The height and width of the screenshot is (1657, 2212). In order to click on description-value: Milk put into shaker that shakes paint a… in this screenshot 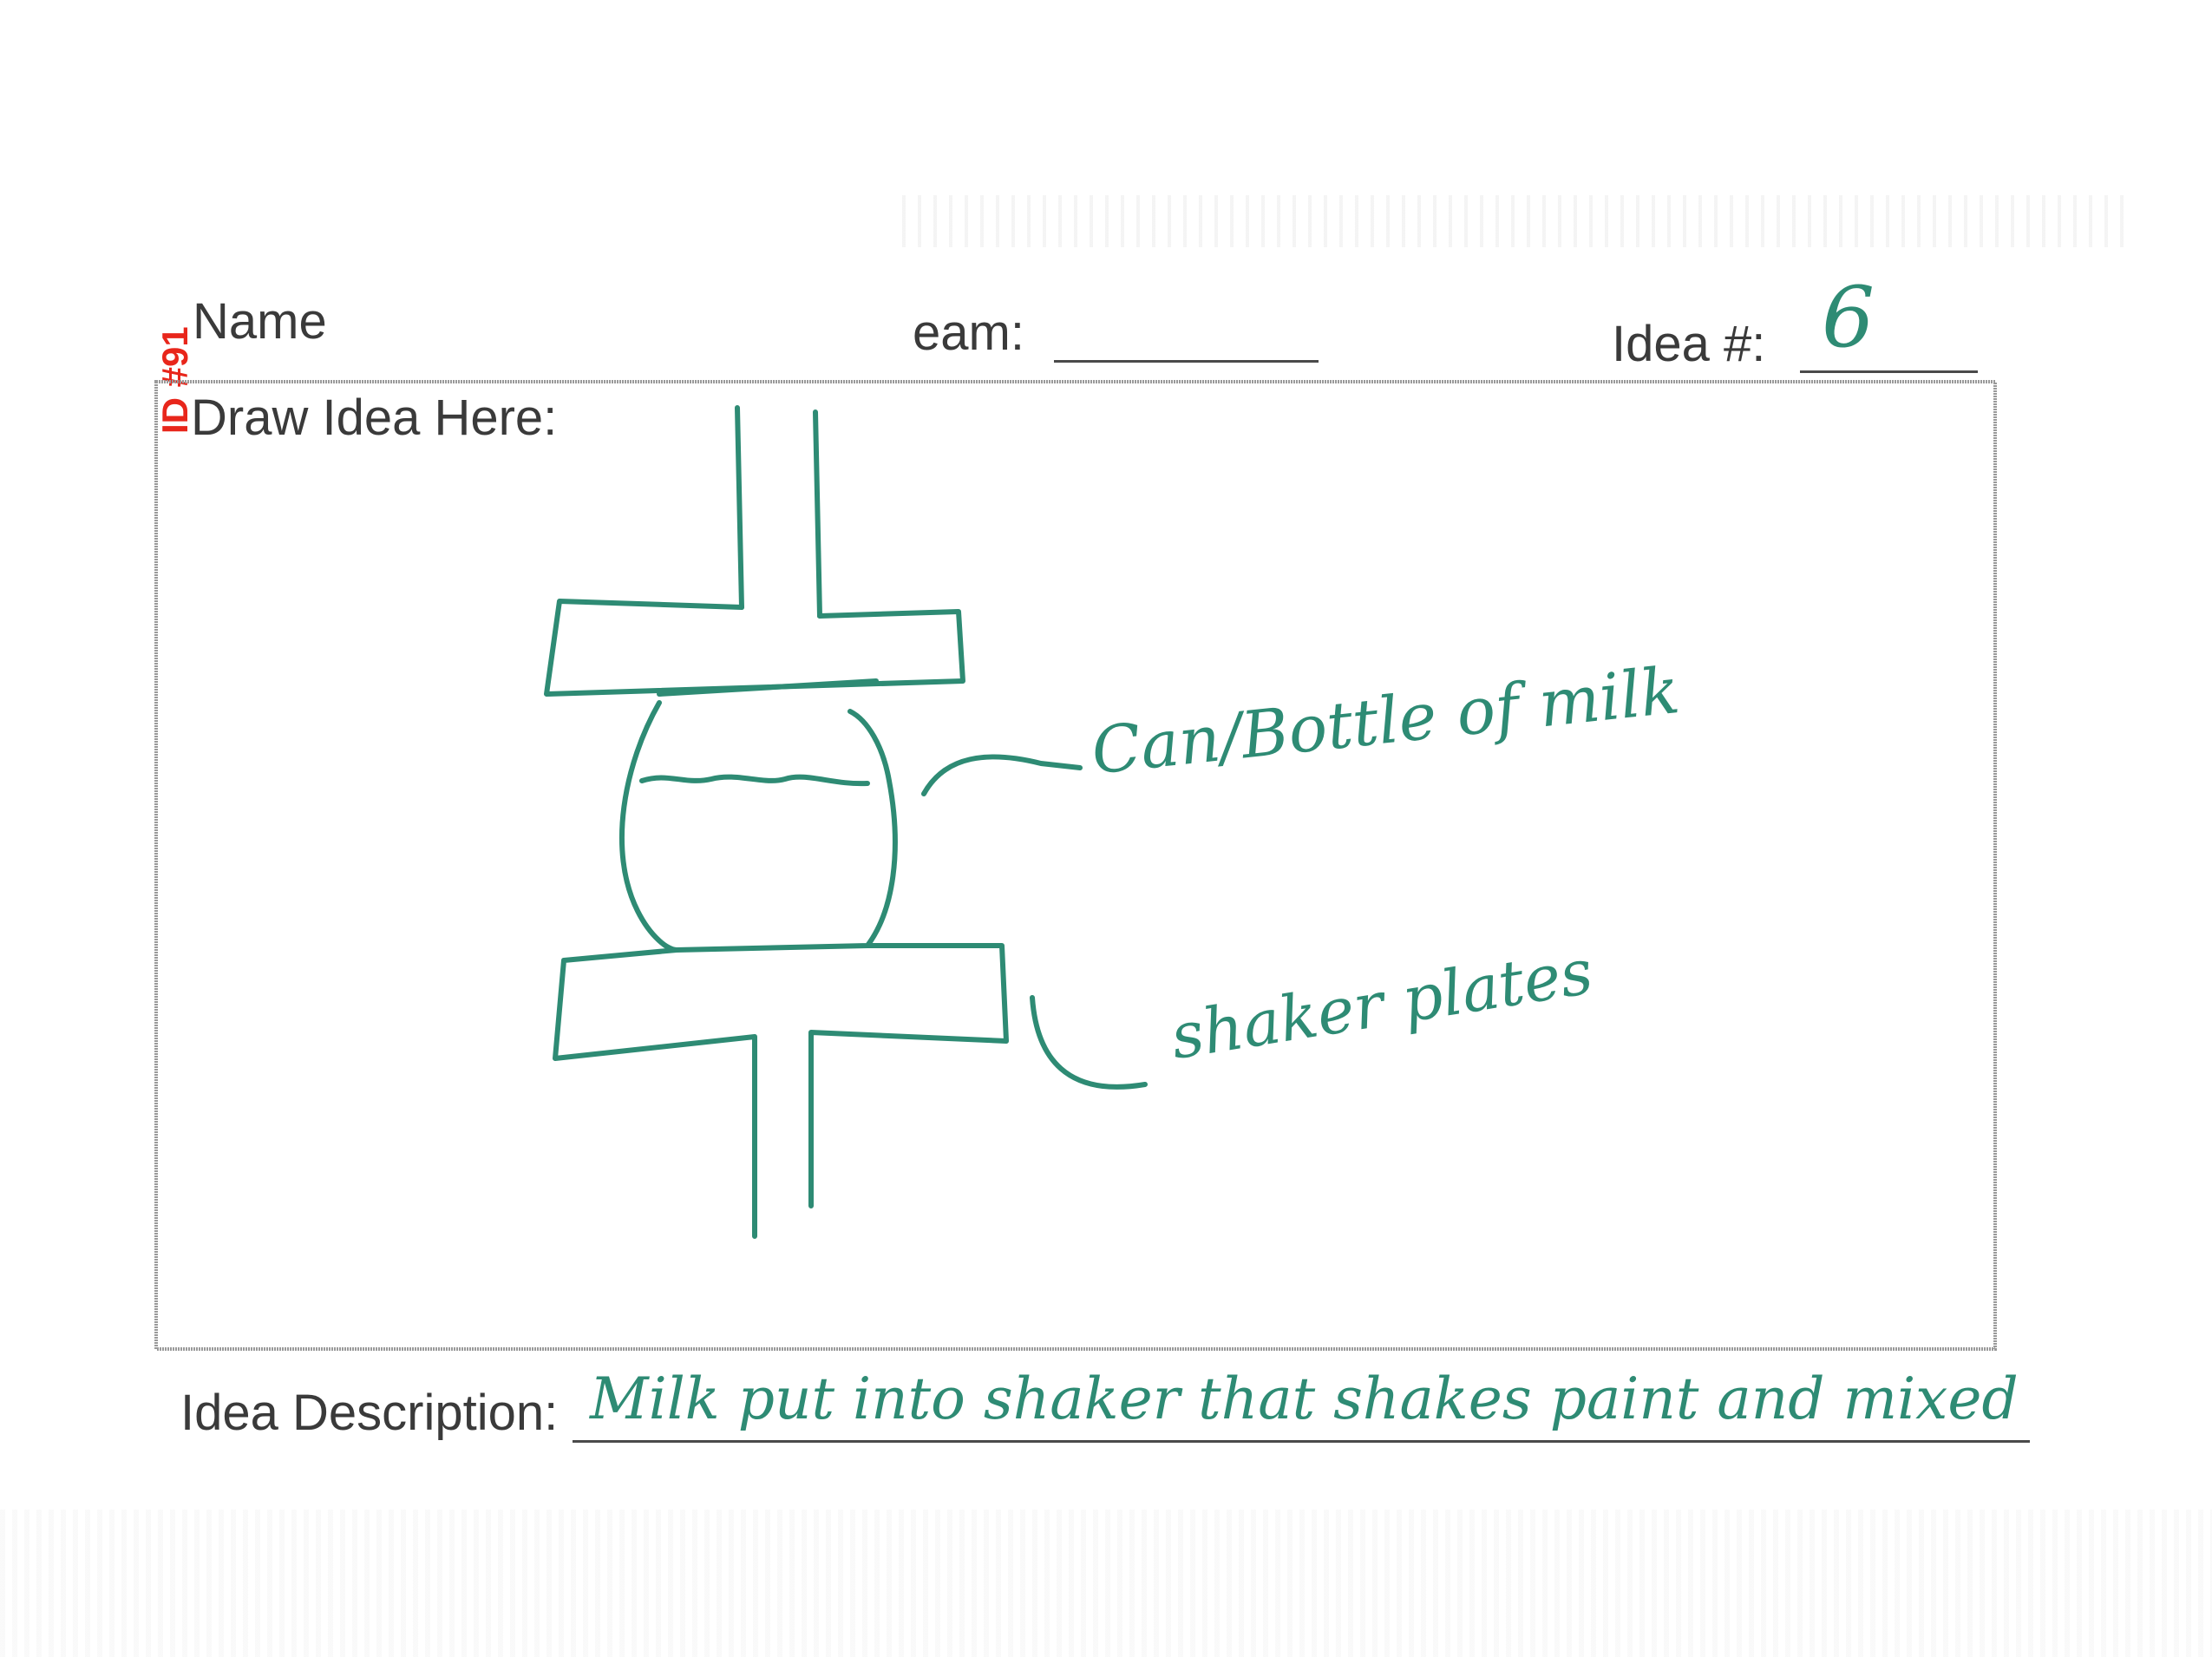, I will do `click(1304, 1399)`.